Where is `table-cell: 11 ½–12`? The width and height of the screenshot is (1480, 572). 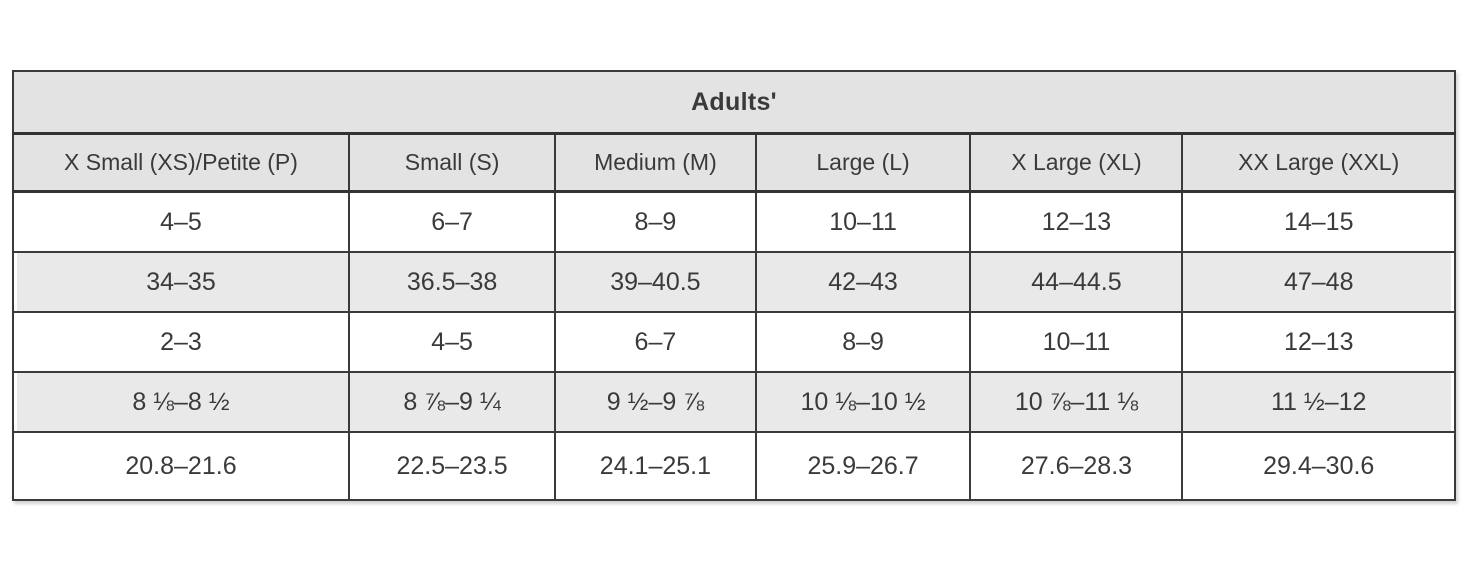 table-cell: 11 ½–12 is located at coordinates (1318, 402).